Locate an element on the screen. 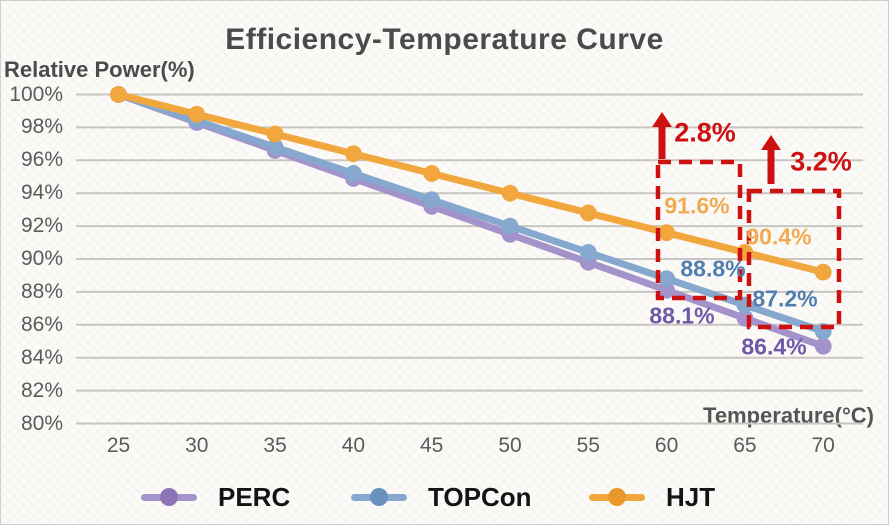 Image resolution: width=889 pixels, height=525 pixels. hjt-marker-dot is located at coordinates (617, 497).